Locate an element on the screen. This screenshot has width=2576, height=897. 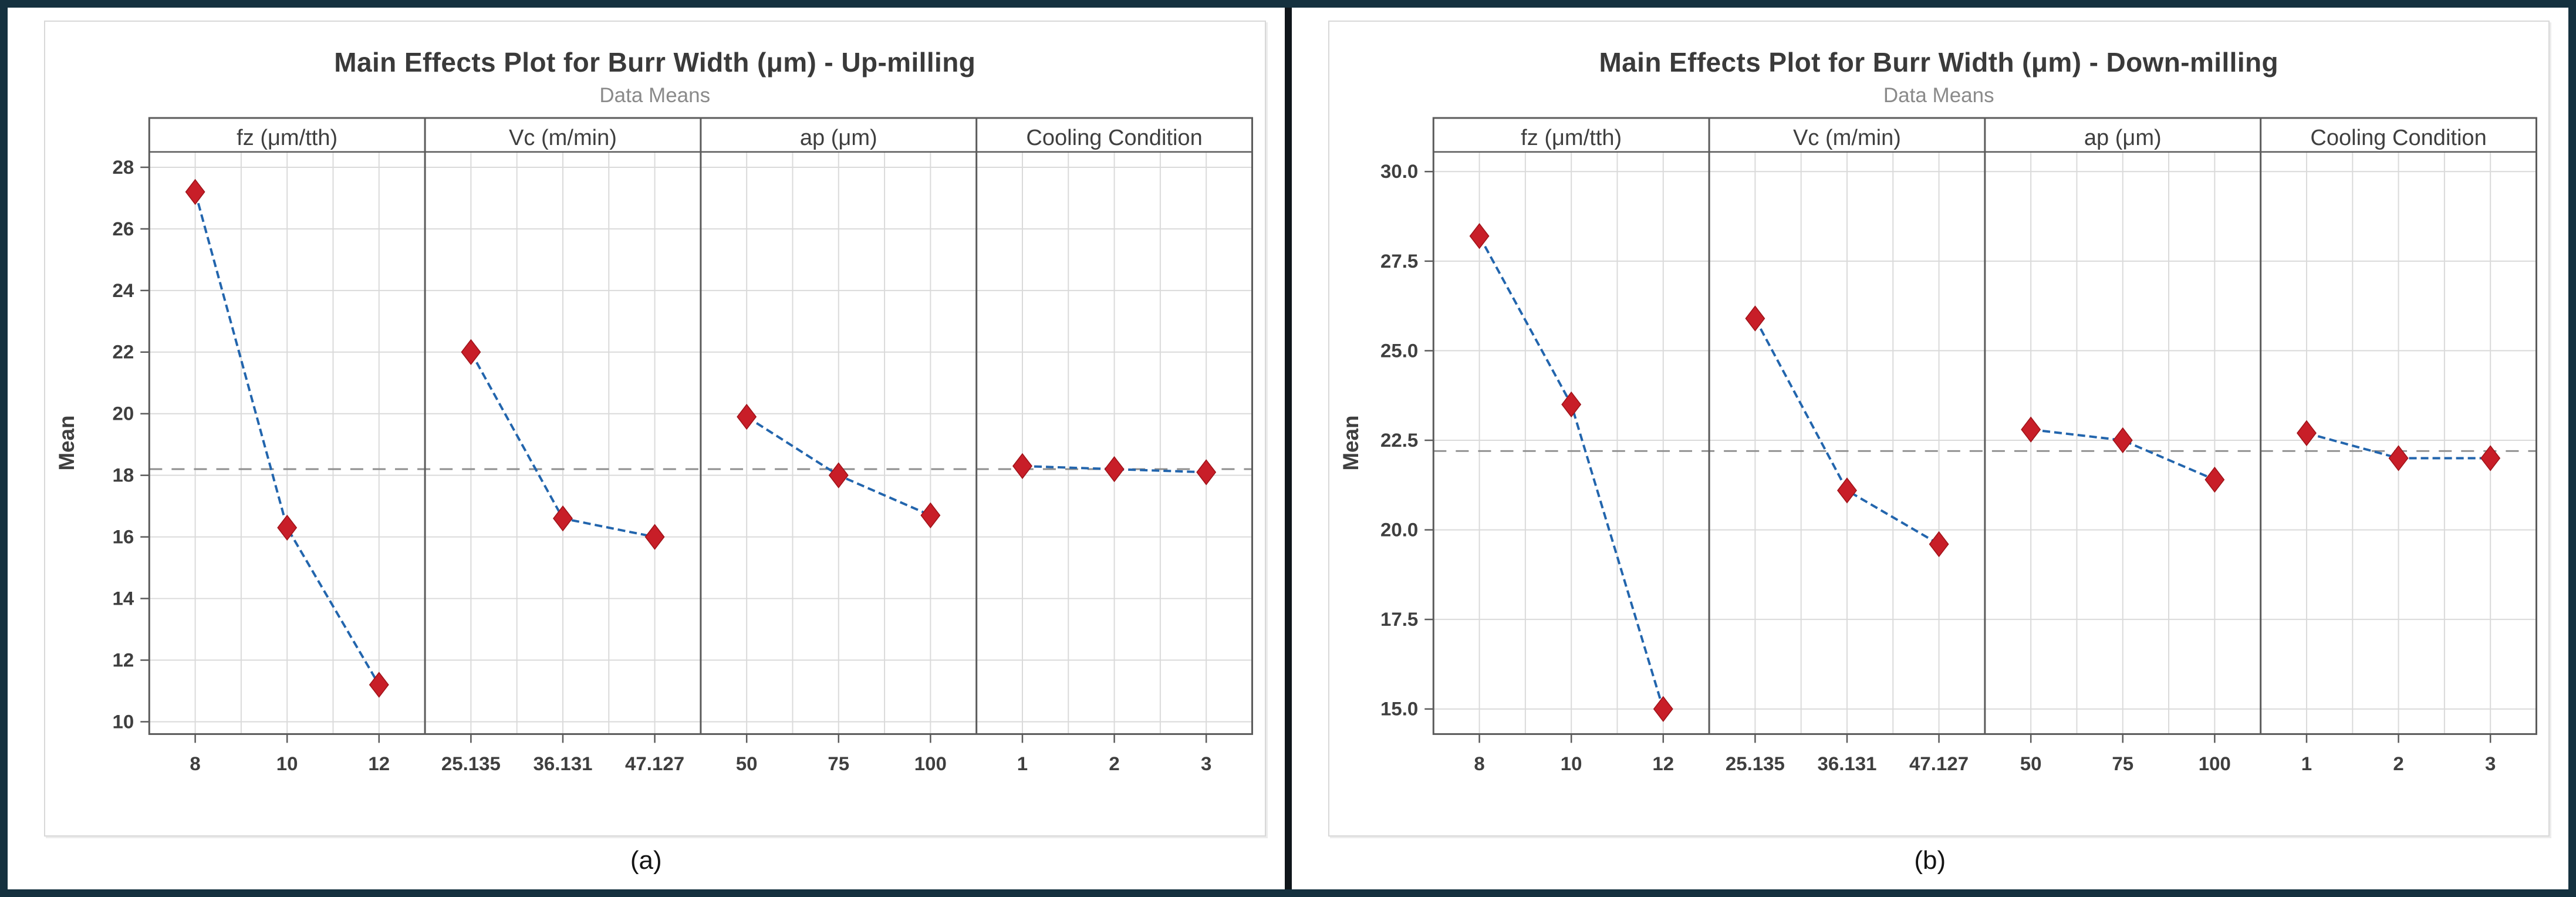
svg-text: 26 is located at coordinates (123, 229).